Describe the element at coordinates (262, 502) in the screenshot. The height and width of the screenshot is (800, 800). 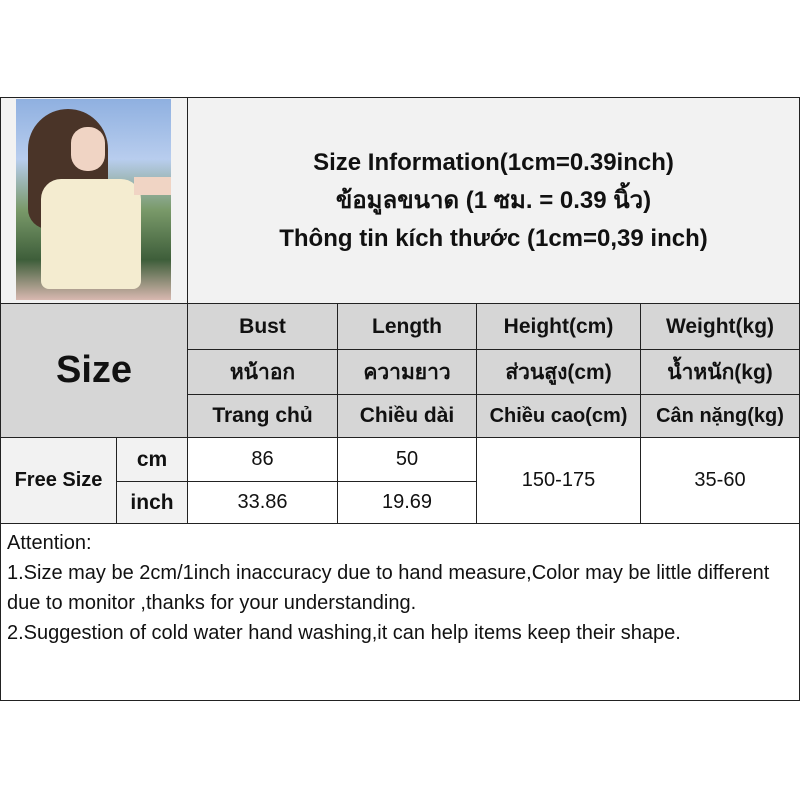
I see `bust-inch: 33.86` at that location.